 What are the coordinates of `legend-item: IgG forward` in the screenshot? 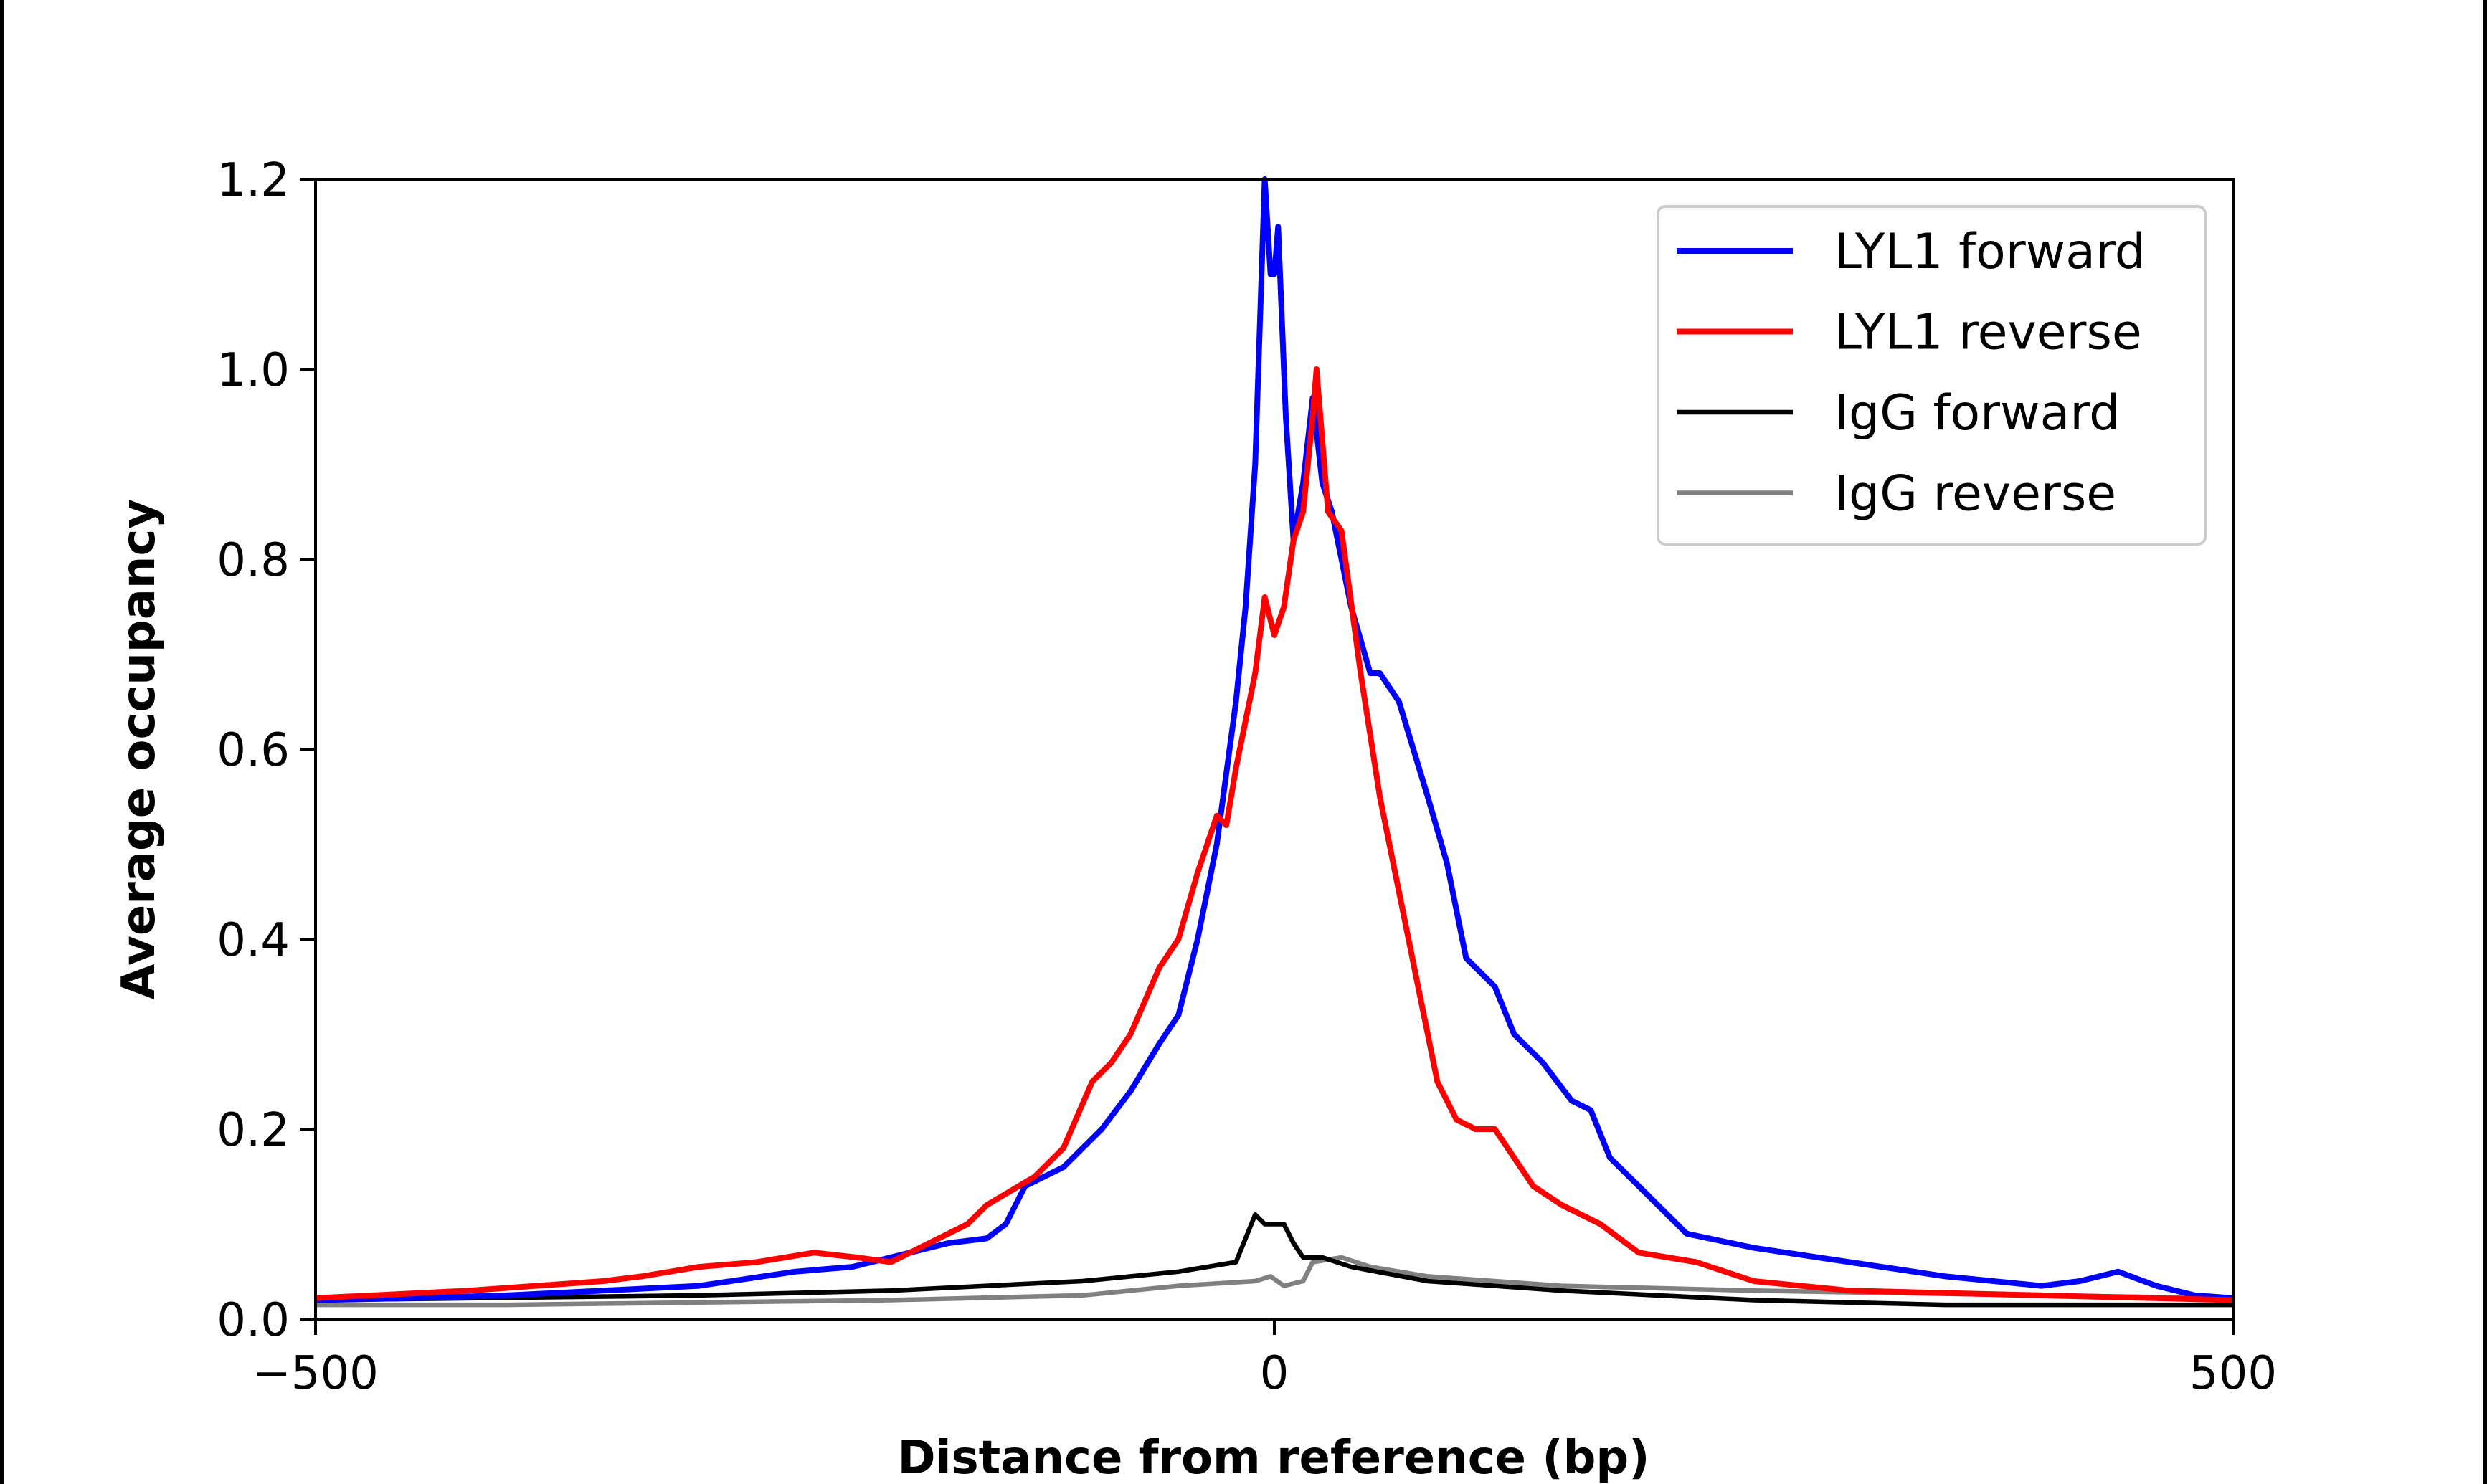 It's located at (1899, 413).